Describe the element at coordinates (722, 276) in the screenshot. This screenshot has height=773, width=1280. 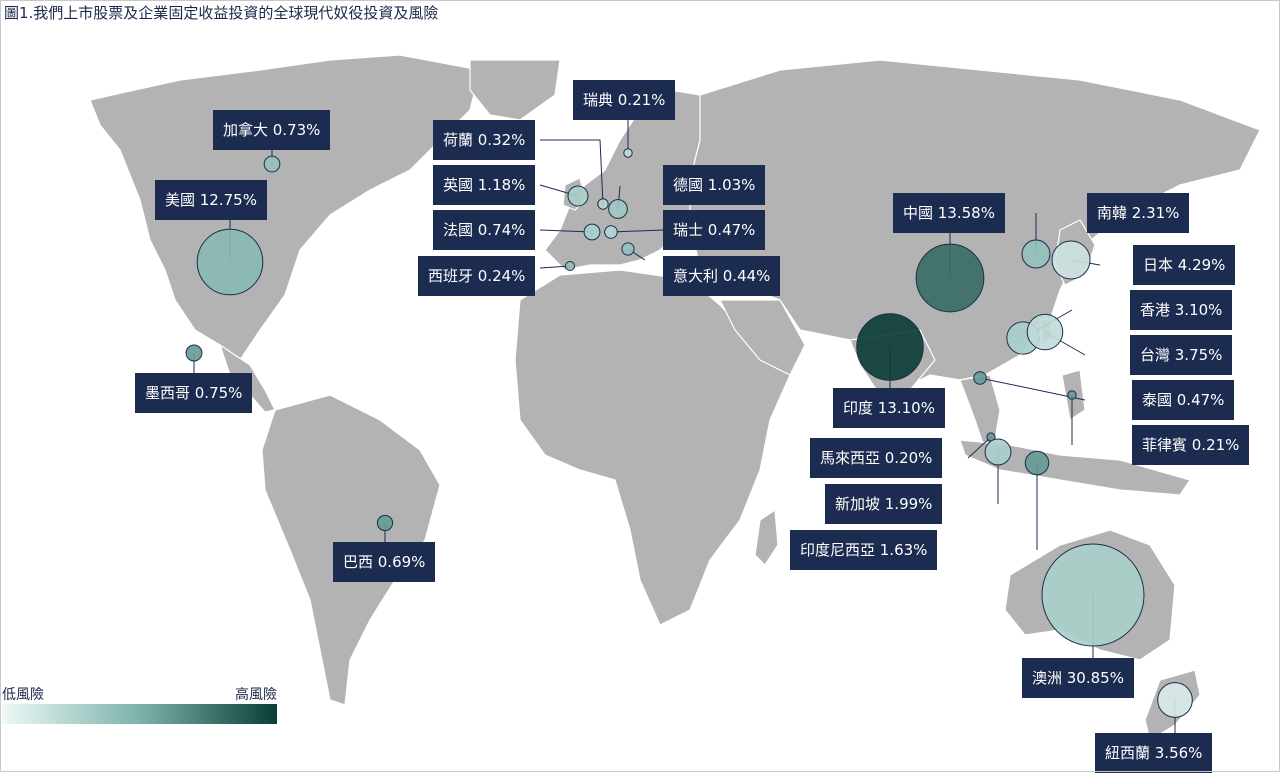
I see `label-italy: 意大利 0.44%` at that location.